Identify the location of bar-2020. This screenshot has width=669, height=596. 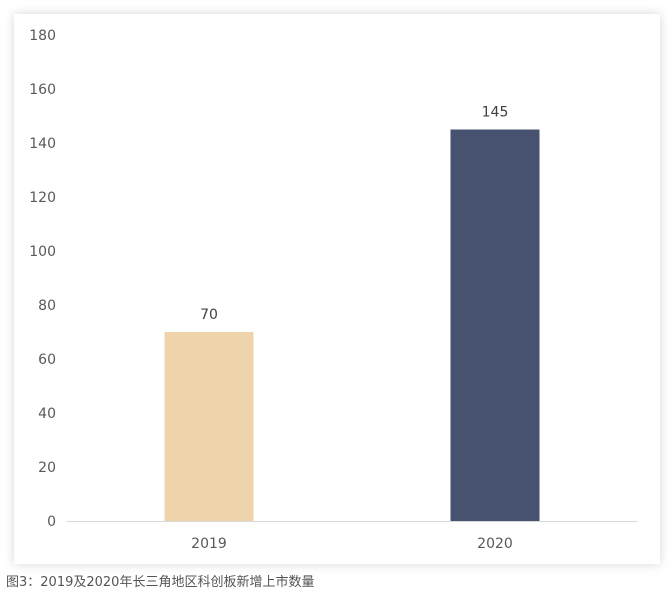
(495, 325).